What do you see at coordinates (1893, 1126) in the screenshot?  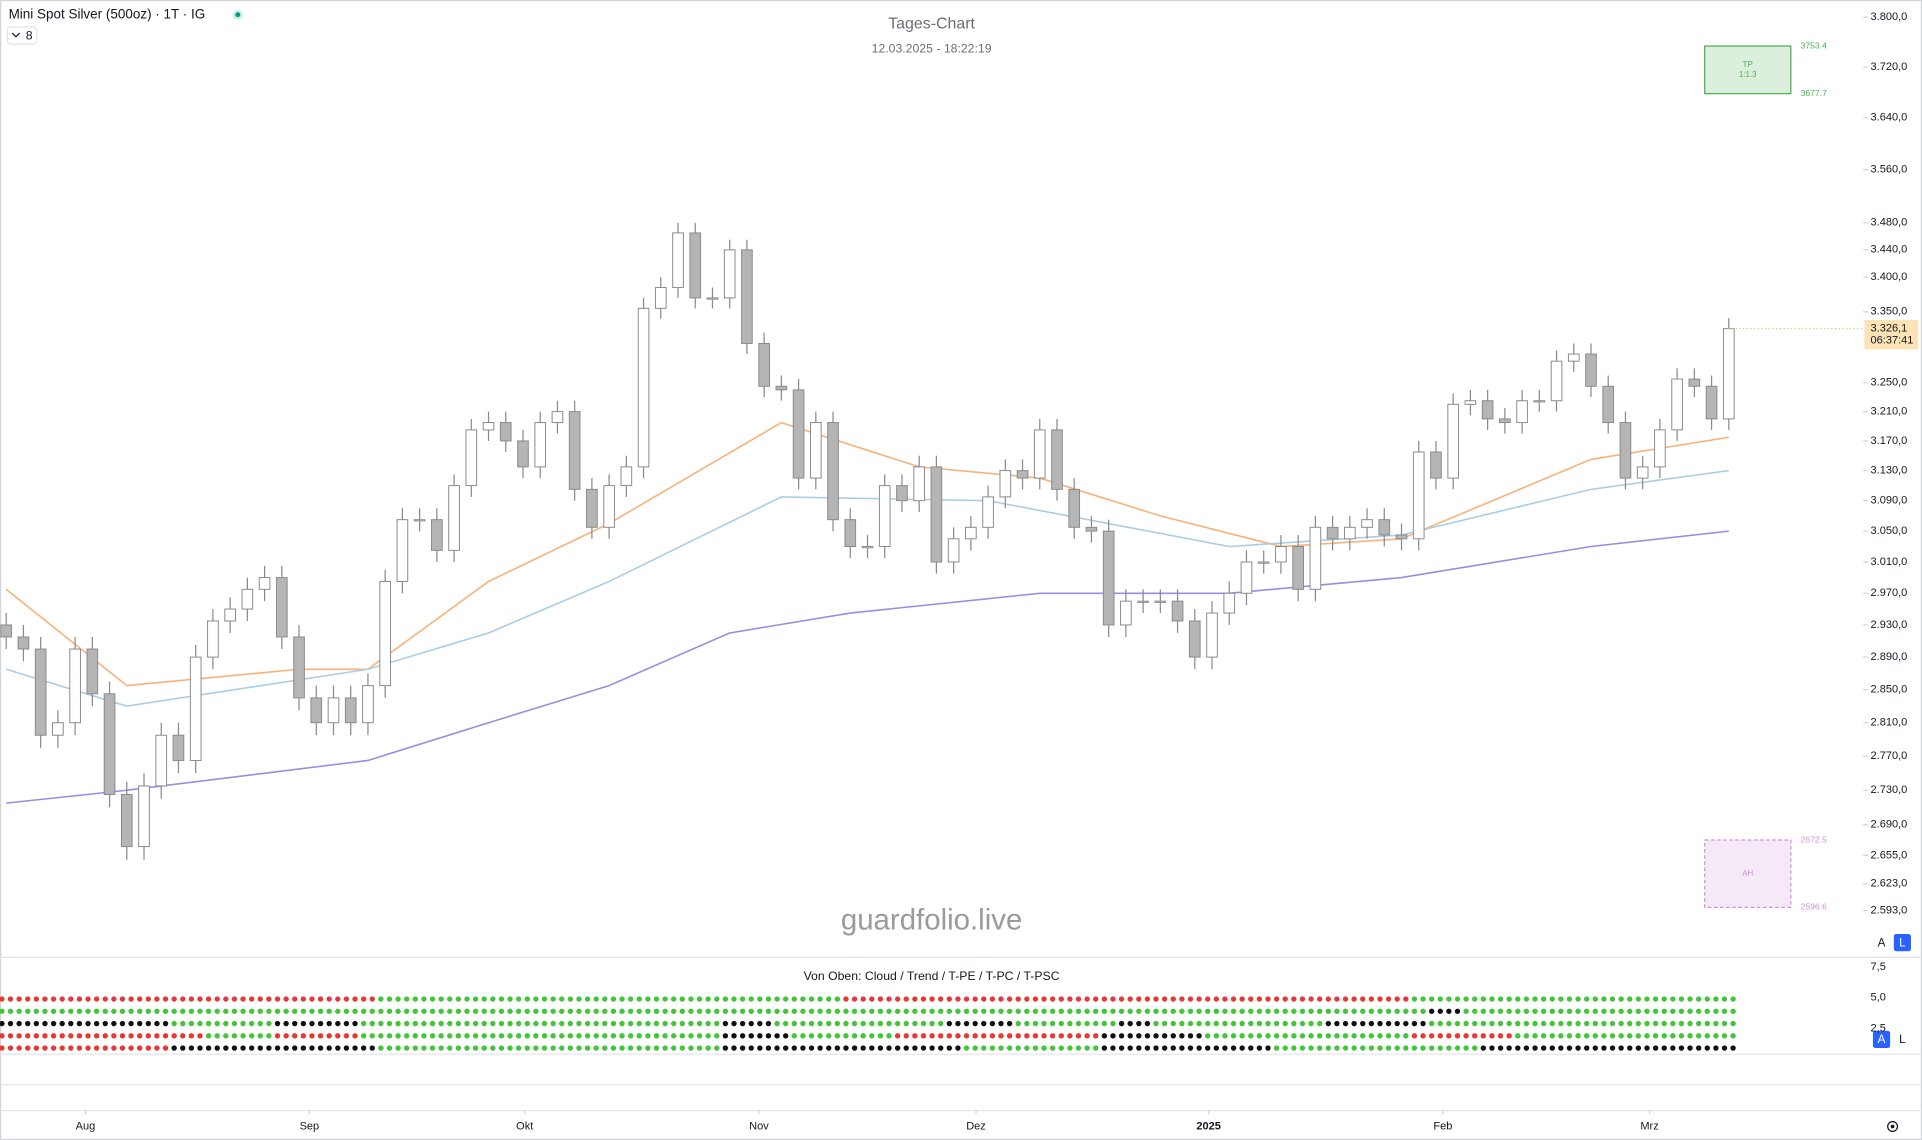 I see `settings-icon` at bounding box center [1893, 1126].